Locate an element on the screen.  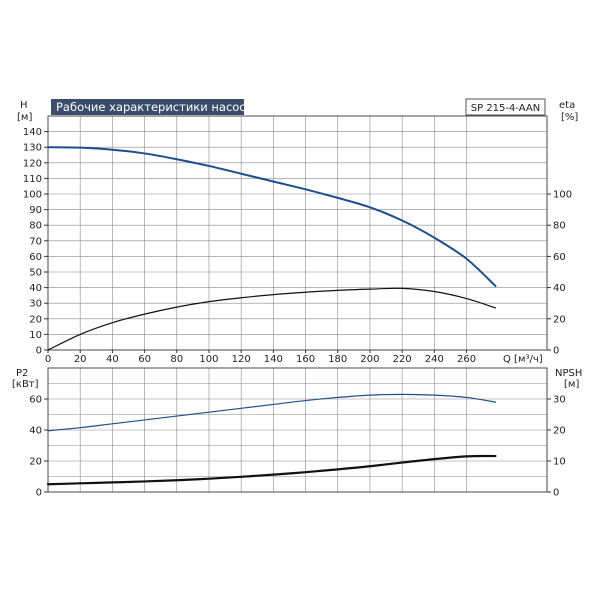
y-left-unit: [м] is located at coordinates (24, 117).